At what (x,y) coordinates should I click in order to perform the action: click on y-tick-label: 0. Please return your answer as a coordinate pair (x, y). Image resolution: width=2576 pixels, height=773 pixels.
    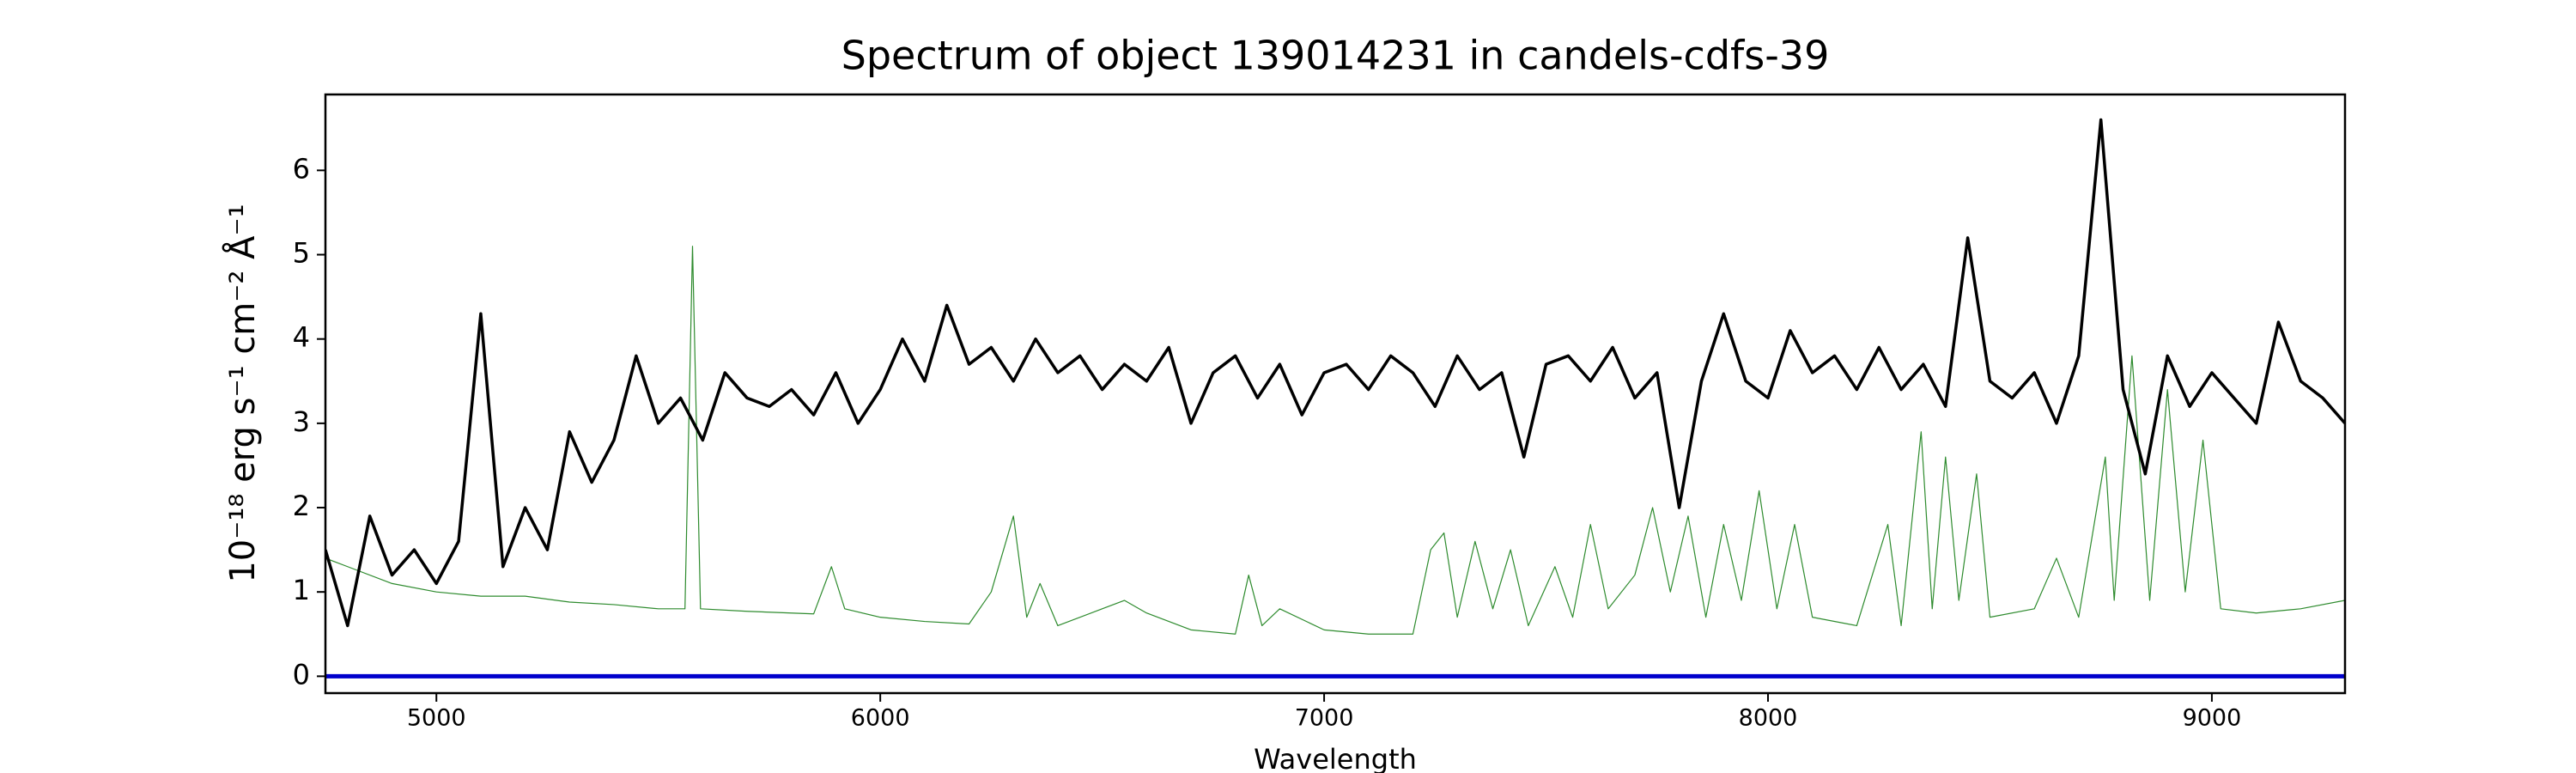
    Looking at the image, I should click on (301, 674).